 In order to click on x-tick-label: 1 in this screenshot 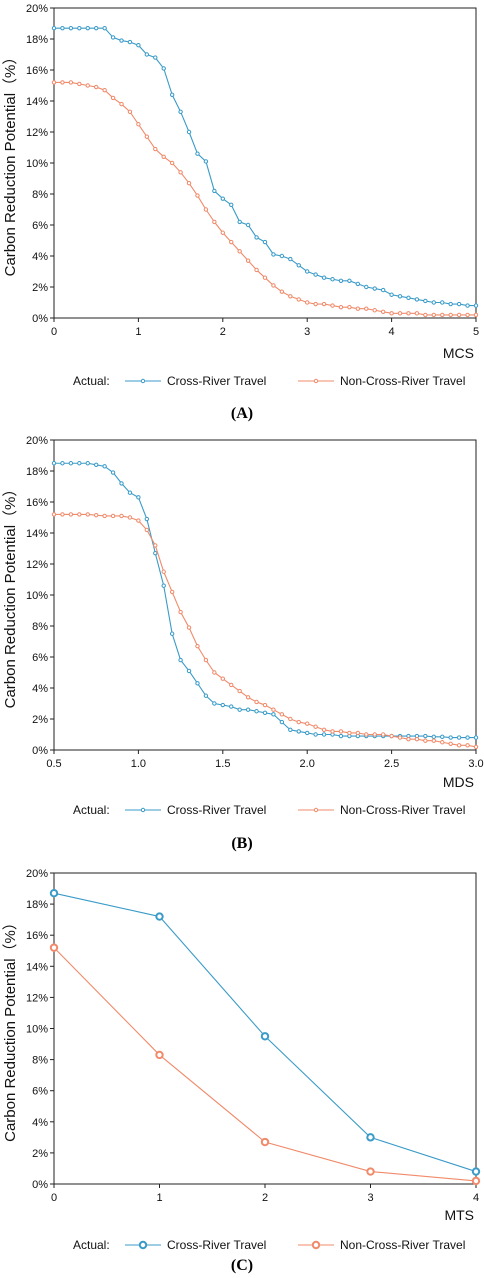, I will do `click(138, 332)`.